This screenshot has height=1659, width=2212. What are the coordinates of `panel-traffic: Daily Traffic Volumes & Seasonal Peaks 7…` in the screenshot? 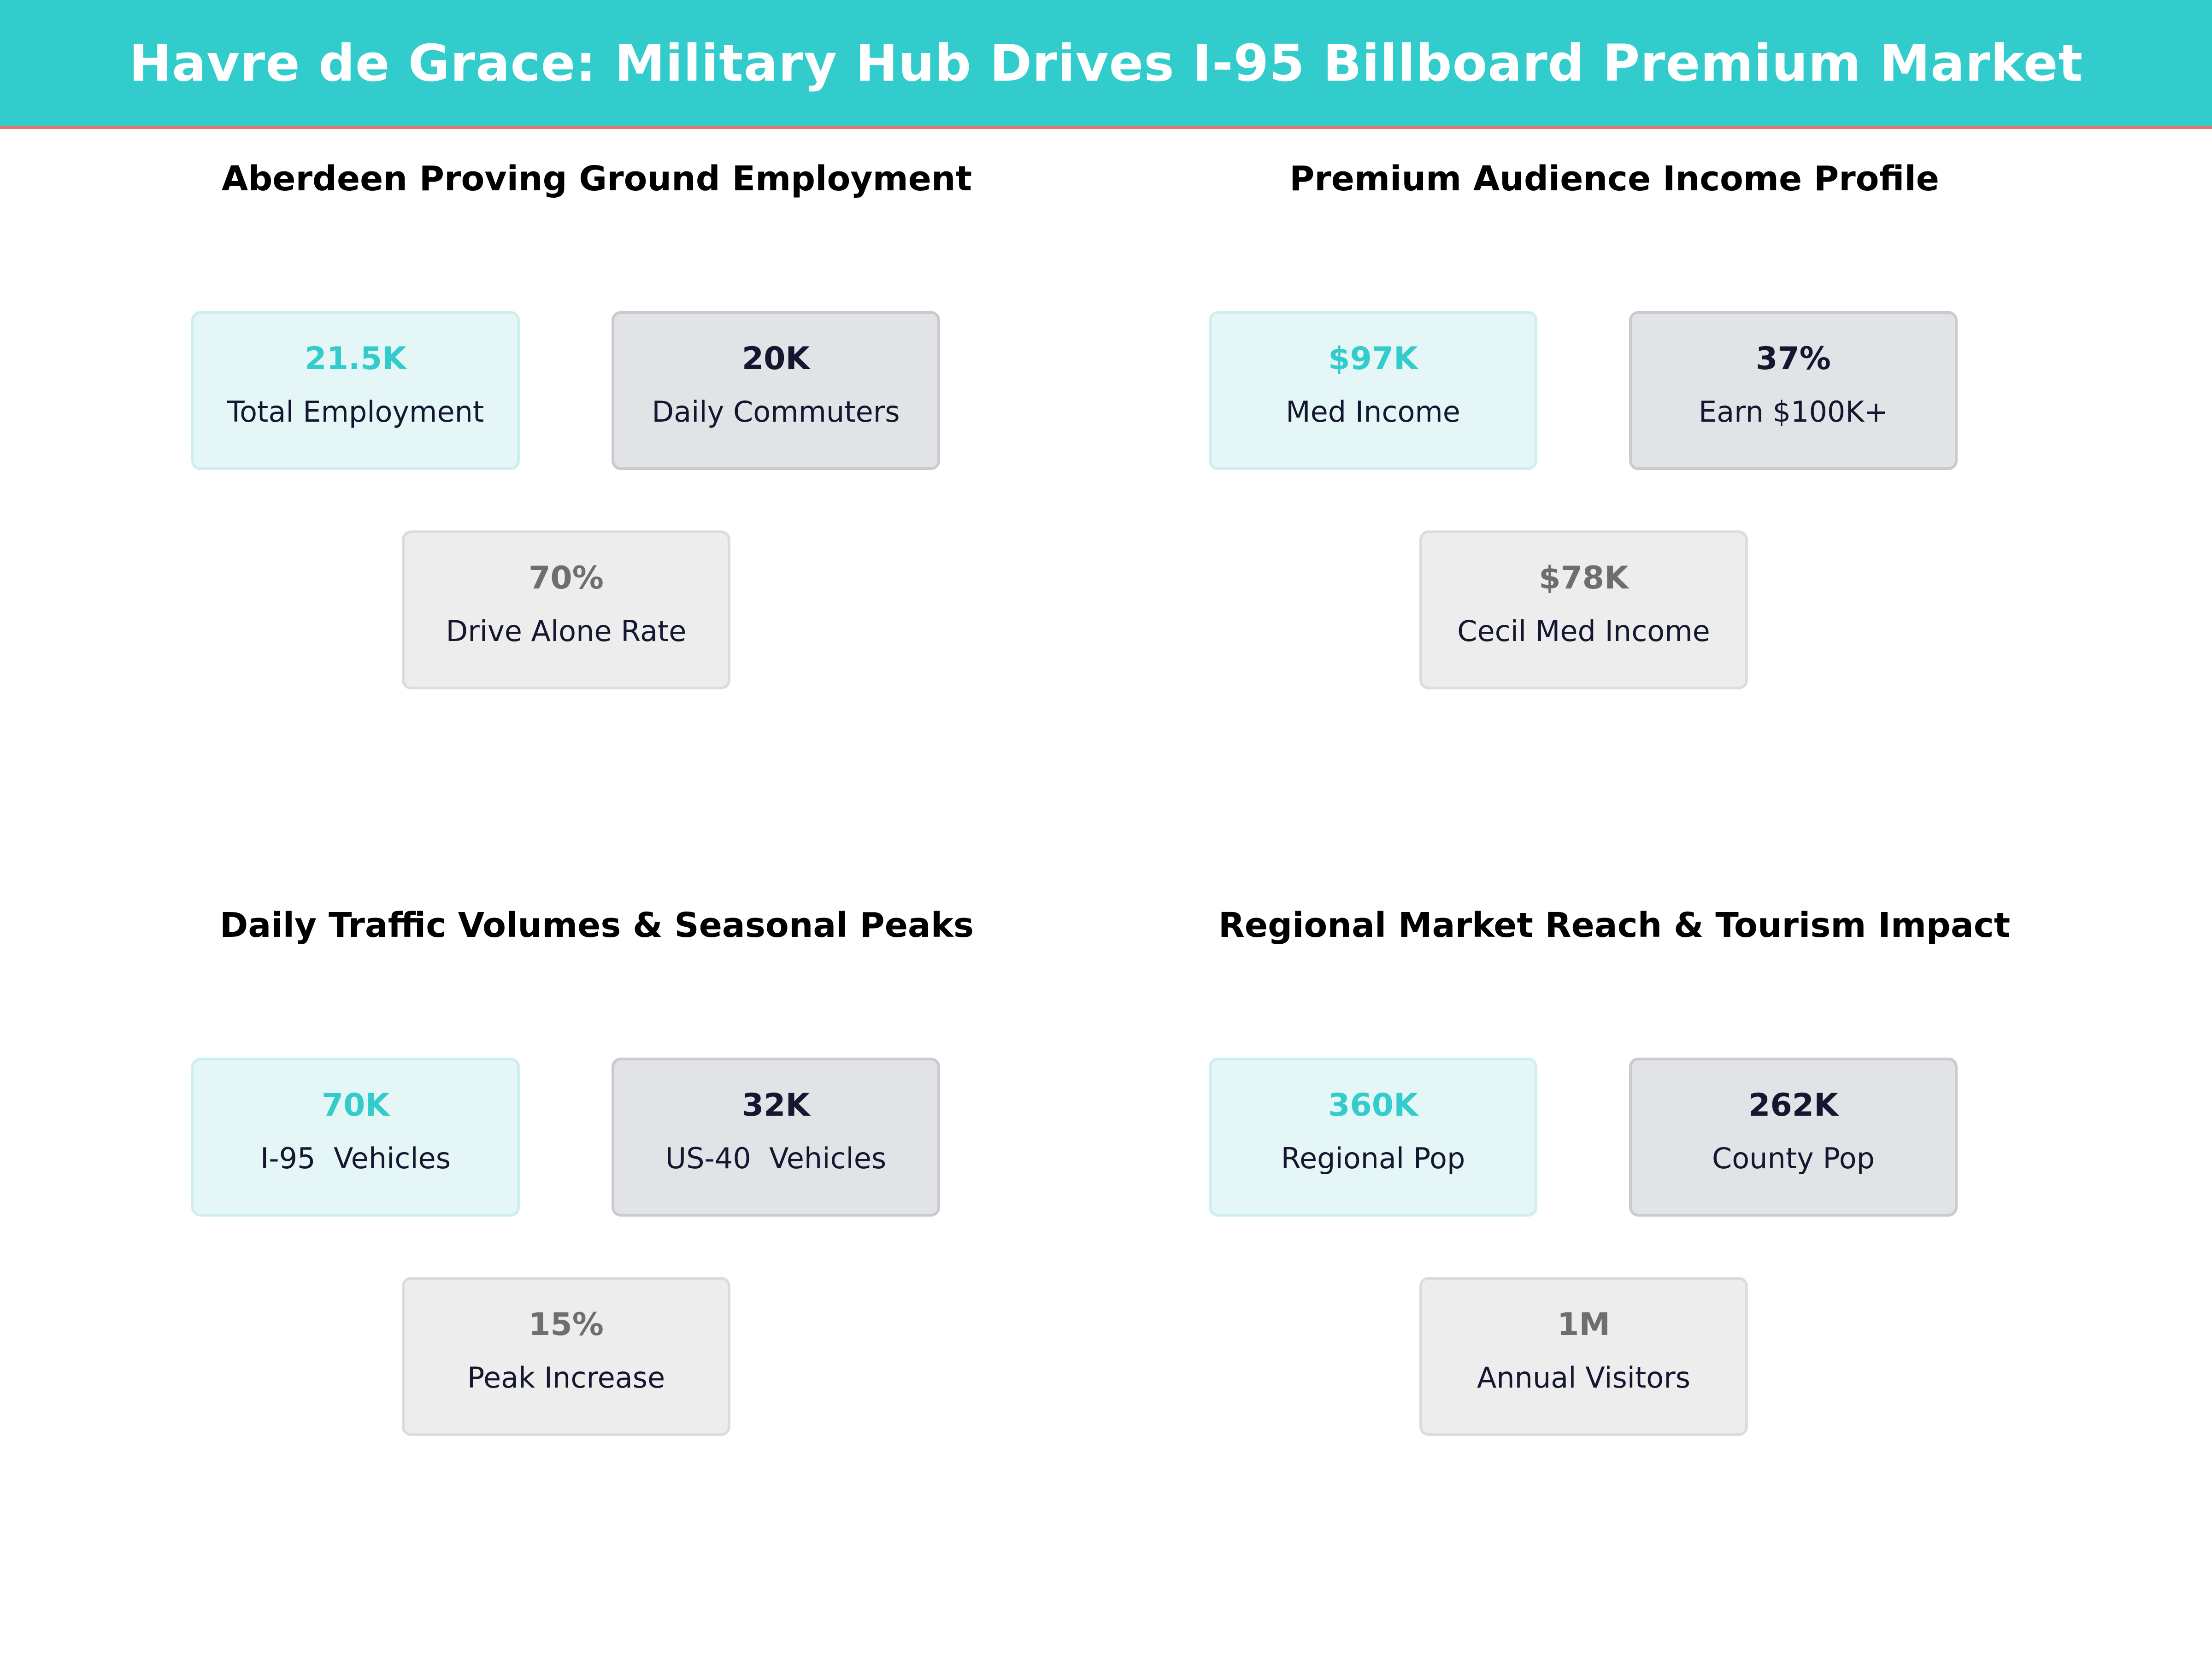 It's located at (597, 1205).